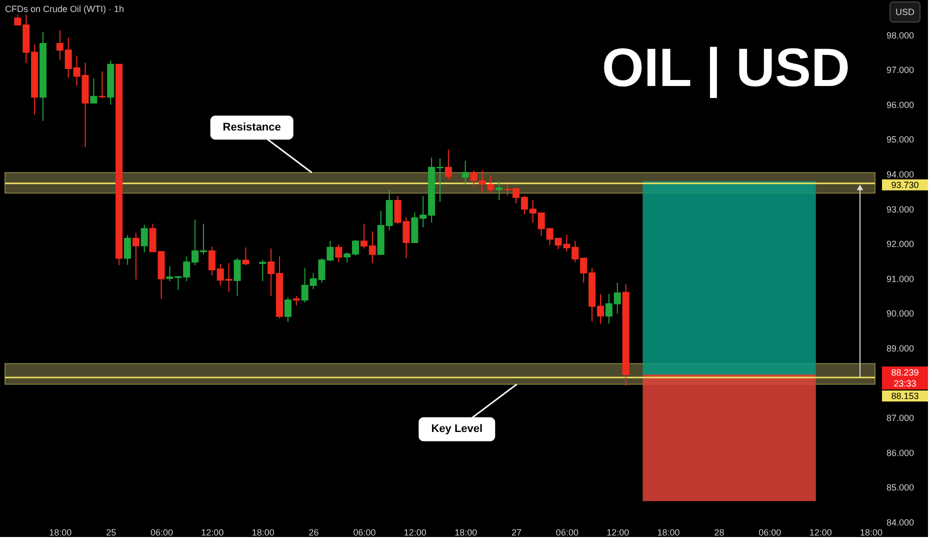 Image resolution: width=932 pixels, height=550 pixels. What do you see at coordinates (905, 185) in the screenshot?
I see `ref-line-label: 93.730` at bounding box center [905, 185].